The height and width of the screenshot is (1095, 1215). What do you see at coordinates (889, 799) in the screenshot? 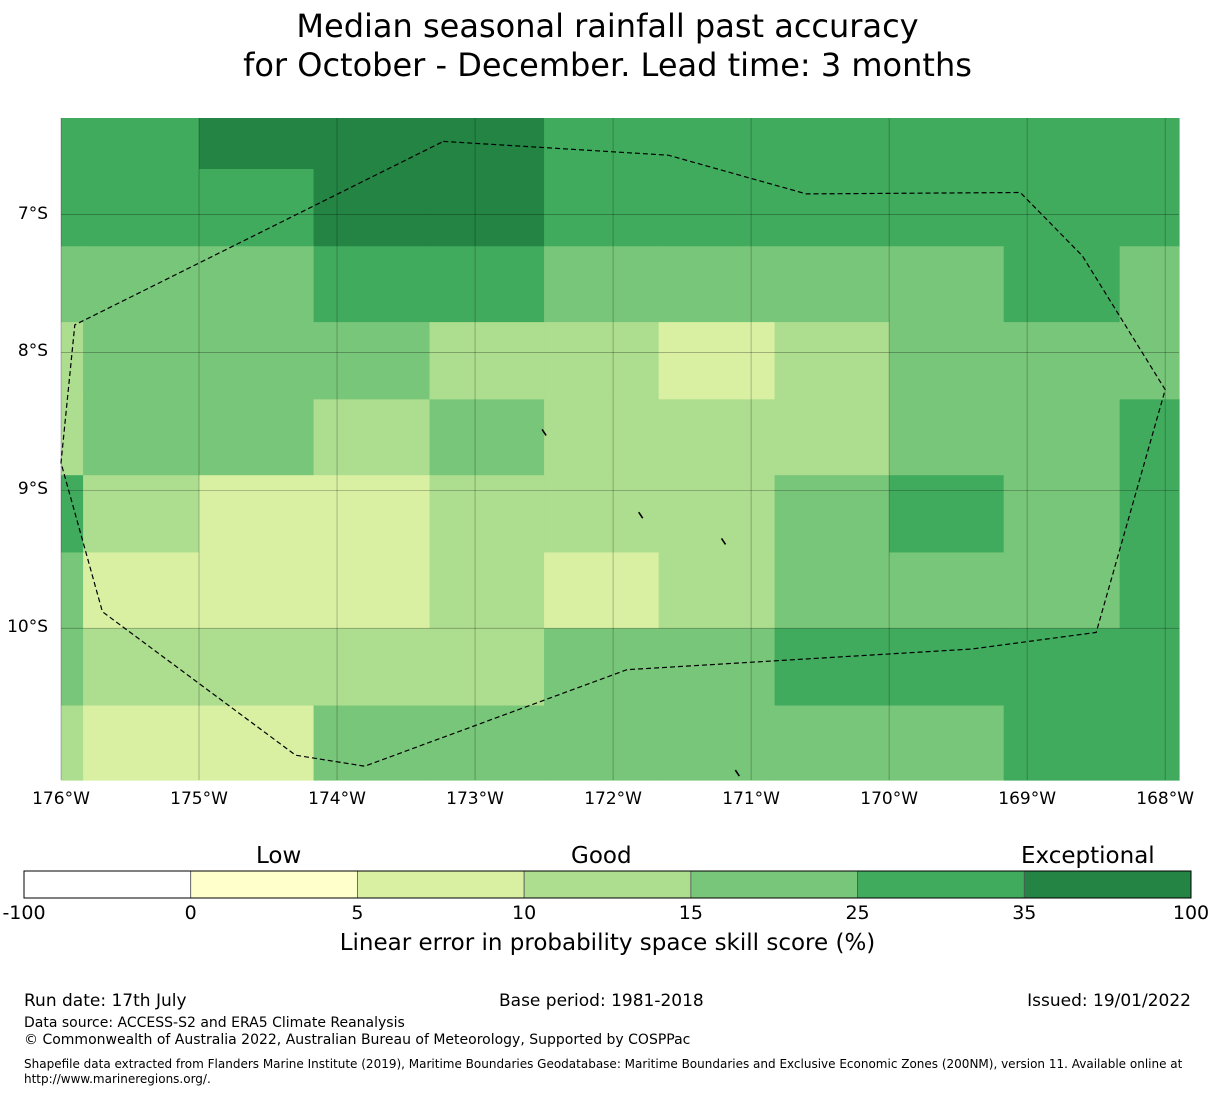
I see `lon-label: 170°W` at bounding box center [889, 799].